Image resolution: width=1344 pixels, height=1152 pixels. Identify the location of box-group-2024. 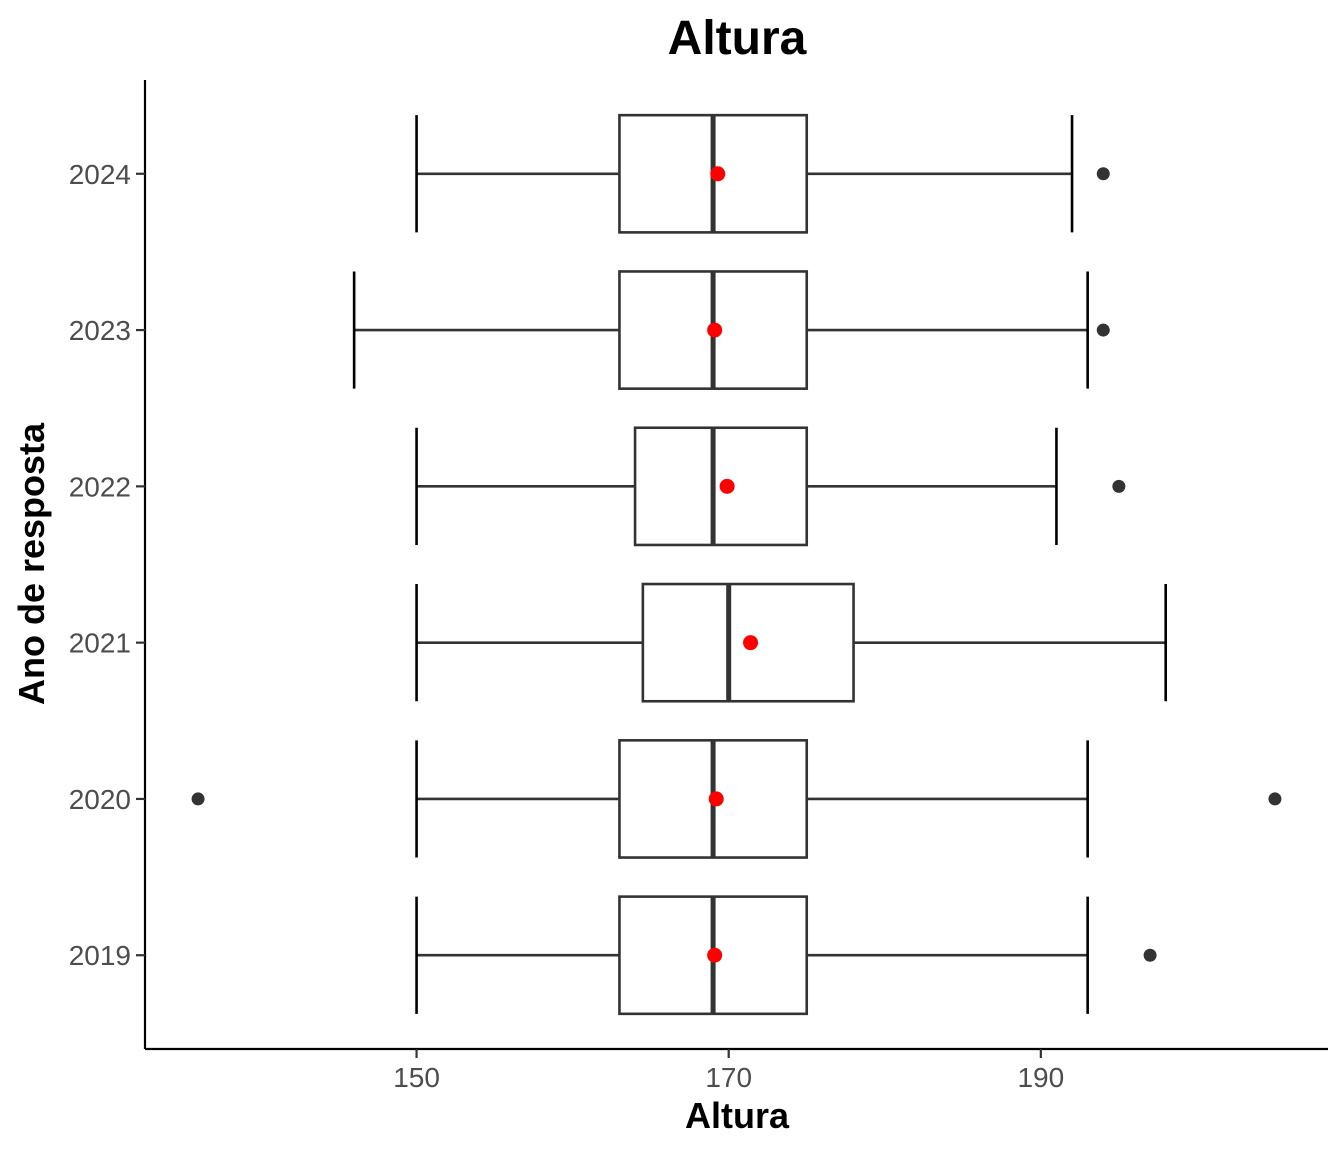
(762, 173).